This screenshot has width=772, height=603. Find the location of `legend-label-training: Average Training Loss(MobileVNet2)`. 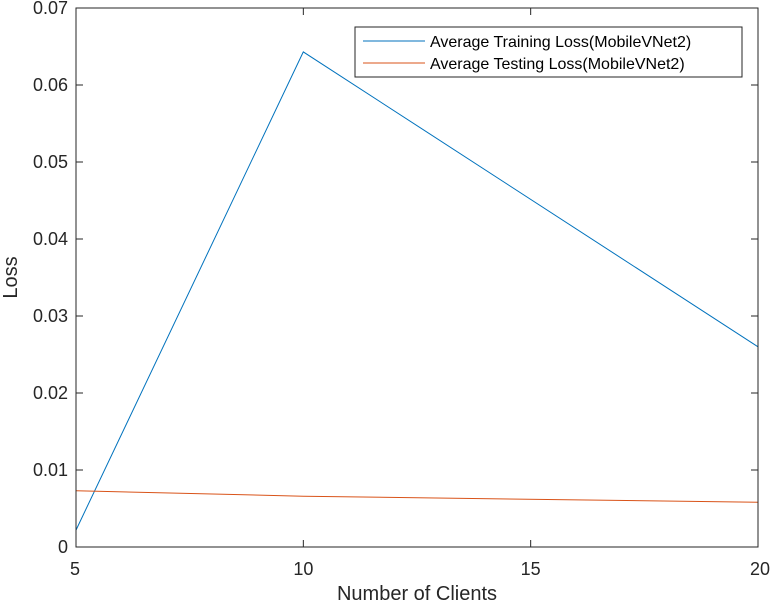

legend-label-training: Average Training Loss(MobileVNet2) is located at coordinates (560, 42).